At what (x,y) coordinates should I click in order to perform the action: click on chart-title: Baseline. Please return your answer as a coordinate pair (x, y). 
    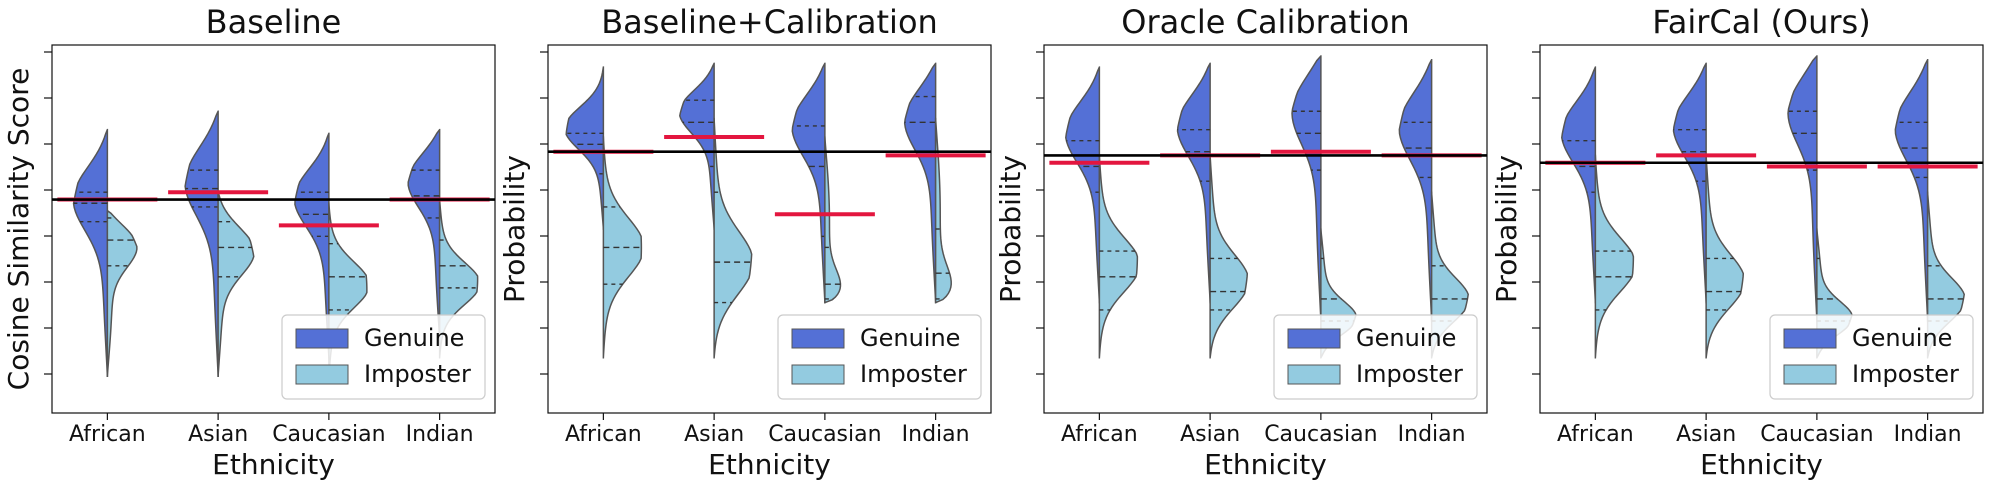
    Looking at the image, I should click on (274, 22).